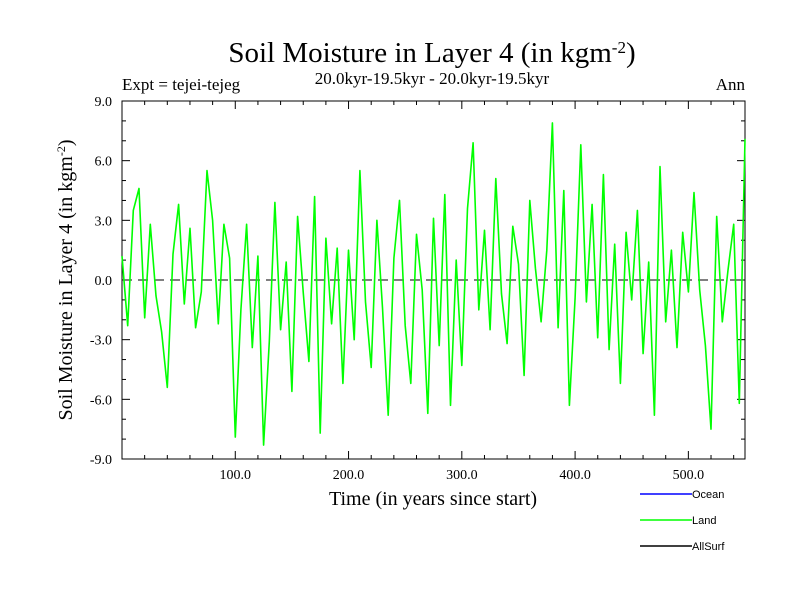  Describe the element at coordinates (349, 475) in the screenshot. I see `x-tick-label: 200.0` at that location.